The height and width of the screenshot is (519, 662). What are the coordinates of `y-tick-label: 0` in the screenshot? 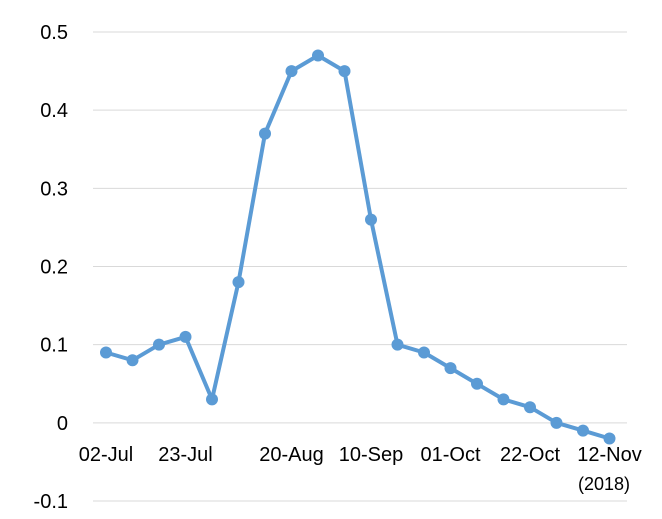 It's located at (62, 424).